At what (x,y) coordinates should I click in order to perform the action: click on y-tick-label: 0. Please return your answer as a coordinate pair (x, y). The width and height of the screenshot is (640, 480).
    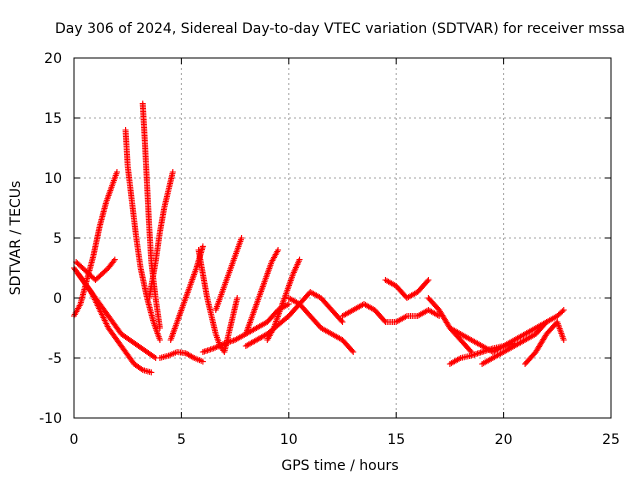
    Looking at the image, I should click on (57, 299).